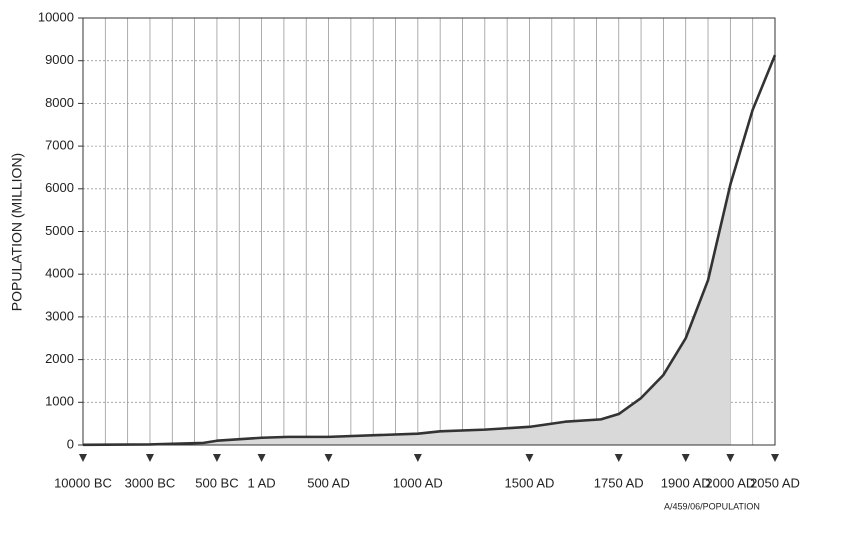  I want to click on x-tick-label: 1500 AD, so click(530, 482).